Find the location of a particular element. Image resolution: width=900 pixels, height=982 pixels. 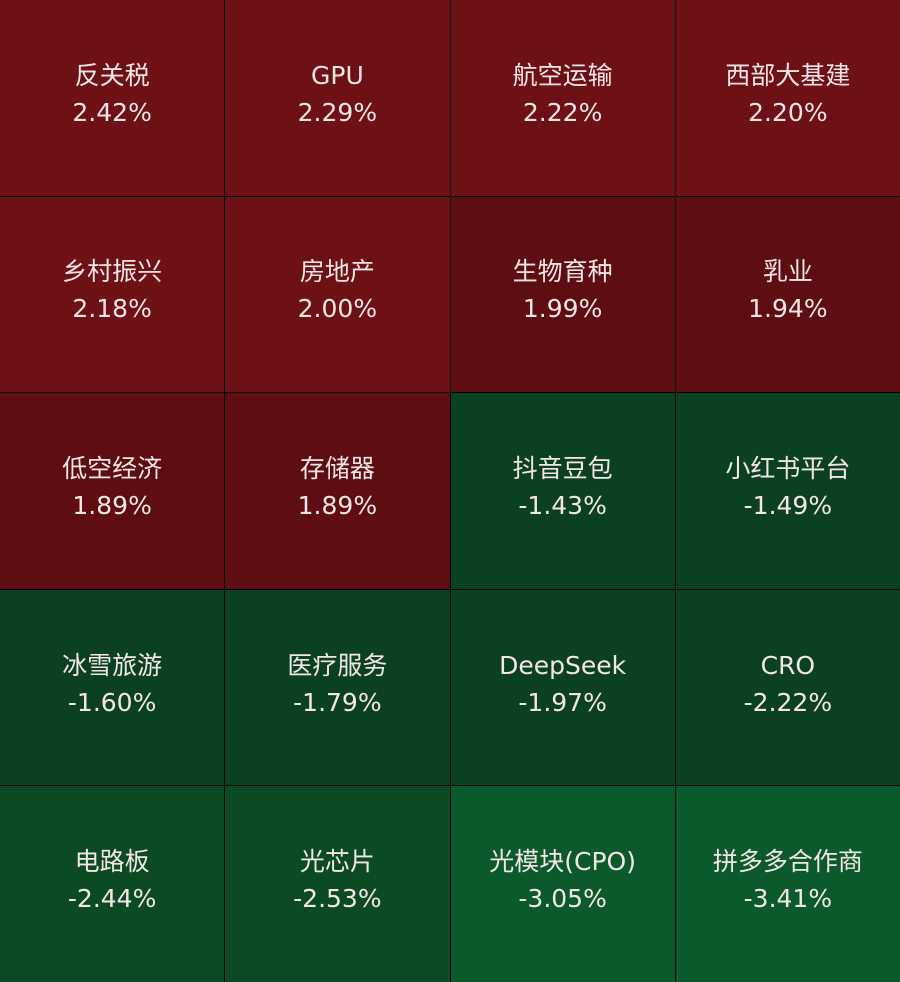

heatmap-cell: 西部大基建 2.20% is located at coordinates (787, 98).